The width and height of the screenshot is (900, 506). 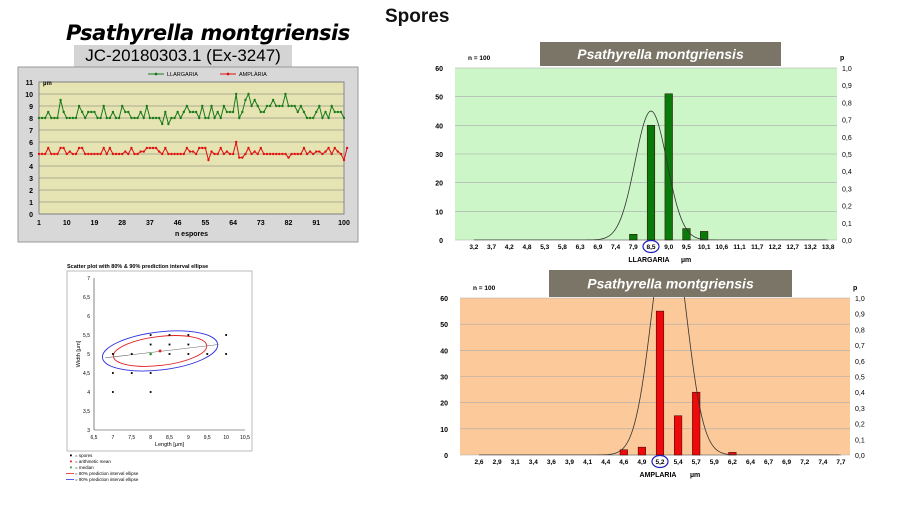 I want to click on x-tick-label: 8,5, so click(x=650, y=247).